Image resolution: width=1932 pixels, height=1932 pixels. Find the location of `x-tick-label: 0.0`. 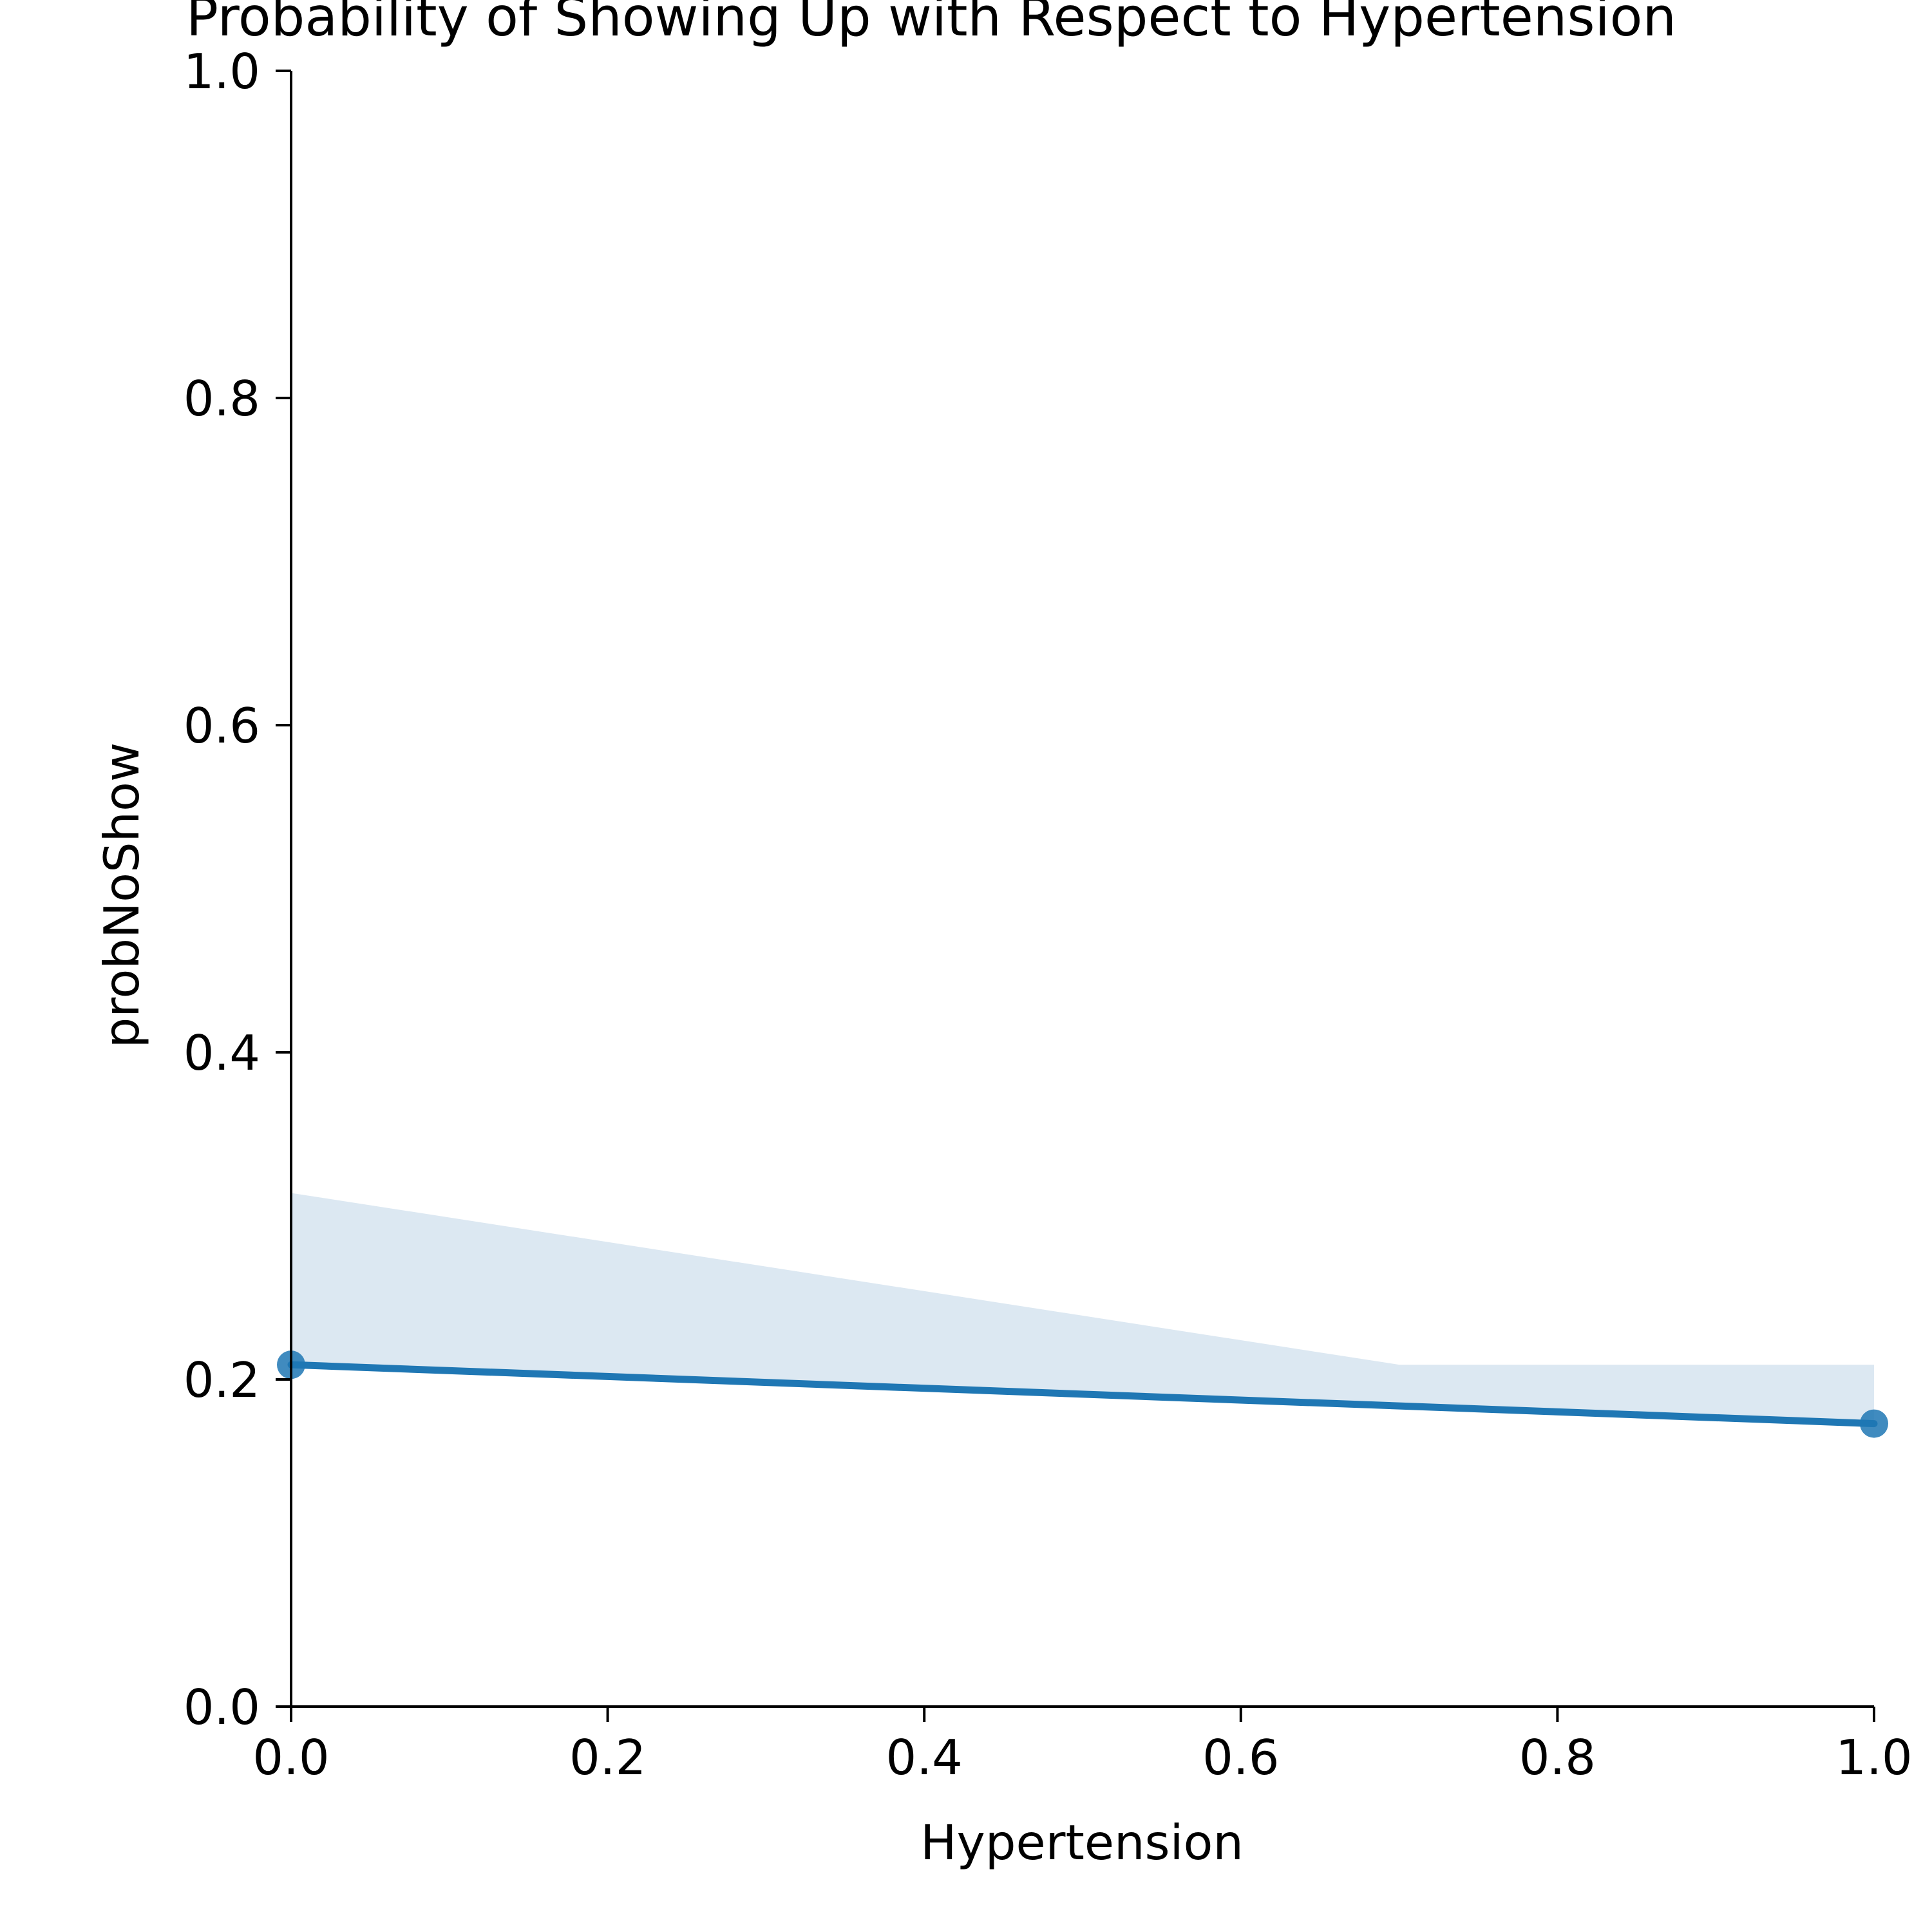

x-tick-label: 0.0 is located at coordinates (290, 1758).